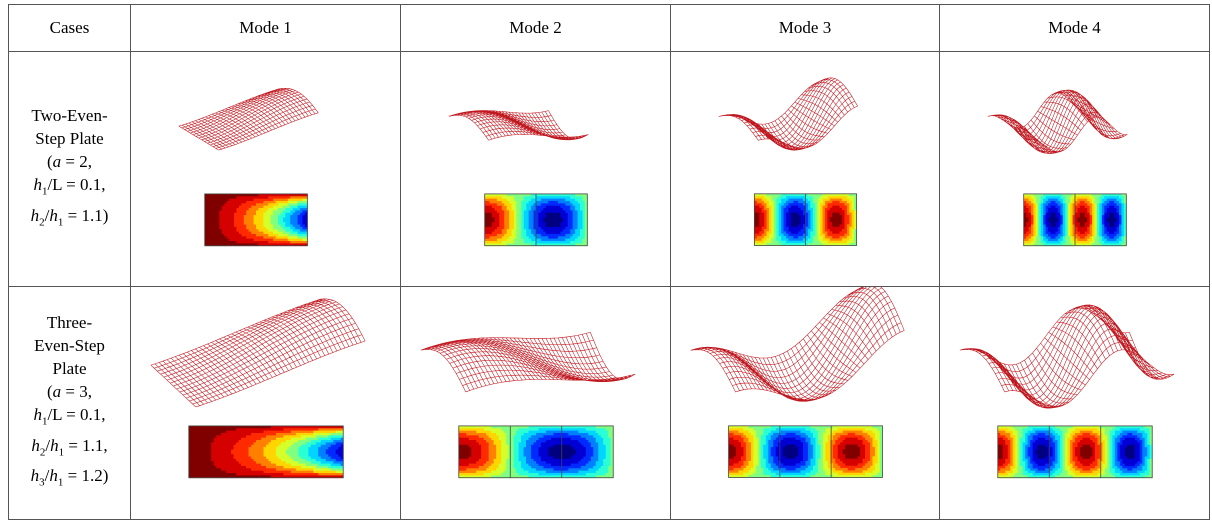 This screenshot has width=1212, height=520. I want to click on case-line: (a = 3,, so click(69, 391).